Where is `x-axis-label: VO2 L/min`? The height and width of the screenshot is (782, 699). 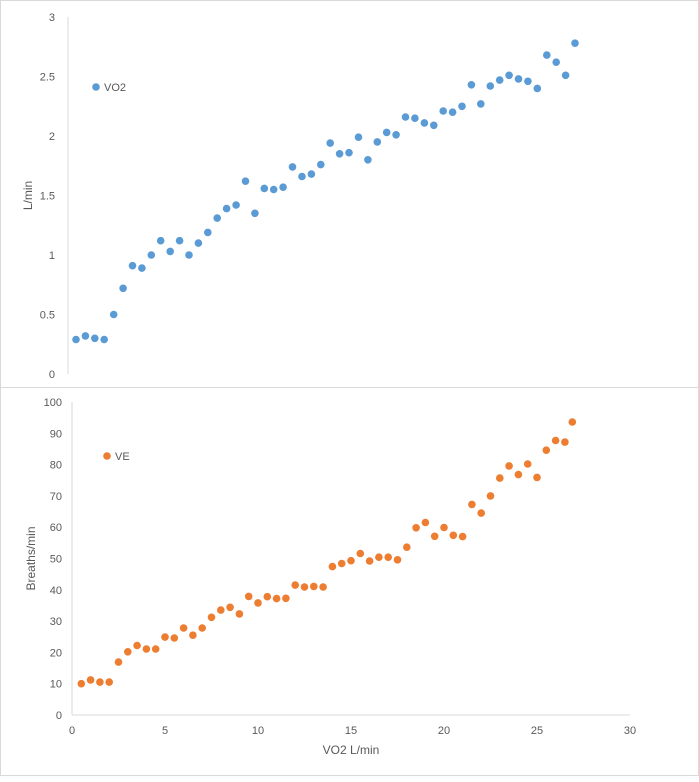
x-axis-label: VO2 L/min is located at coordinates (351, 750).